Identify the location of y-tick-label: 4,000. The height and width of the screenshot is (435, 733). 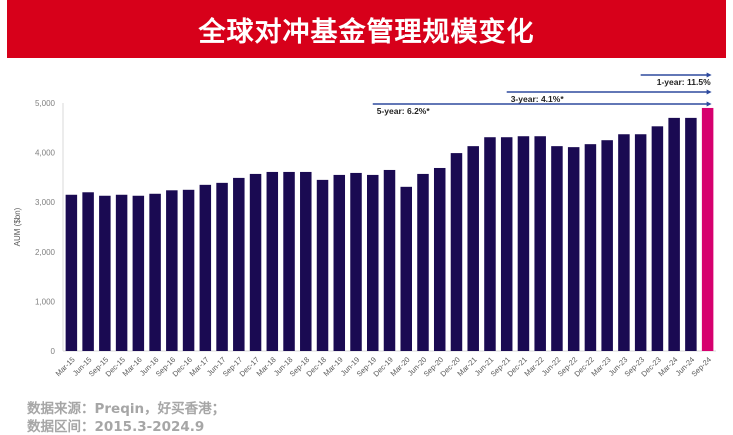
(45, 153).